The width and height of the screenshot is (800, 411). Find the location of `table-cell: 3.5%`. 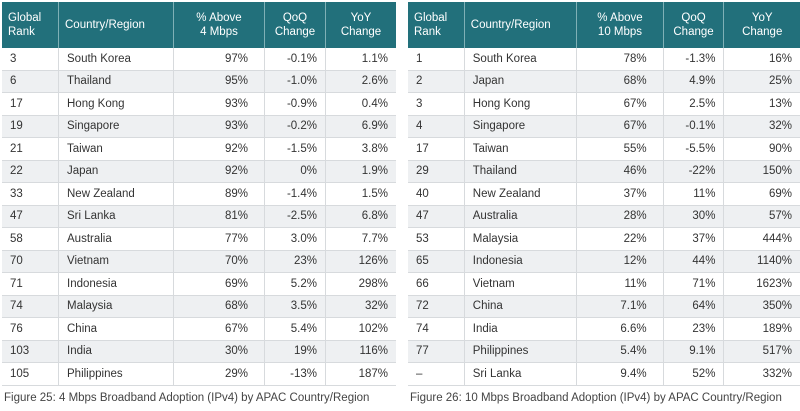

table-cell: 3.5% is located at coordinates (295, 306).